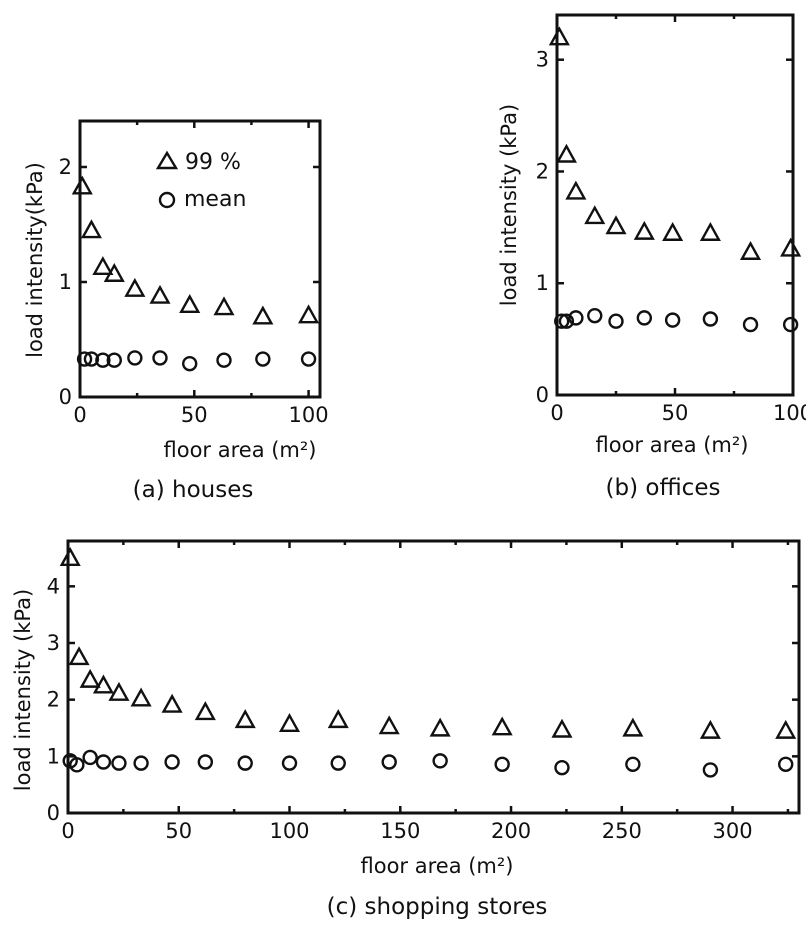 This screenshot has height=927, width=806. What do you see at coordinates (542, 60) in the screenshot?
I see `y-tick-label-offices: 3` at bounding box center [542, 60].